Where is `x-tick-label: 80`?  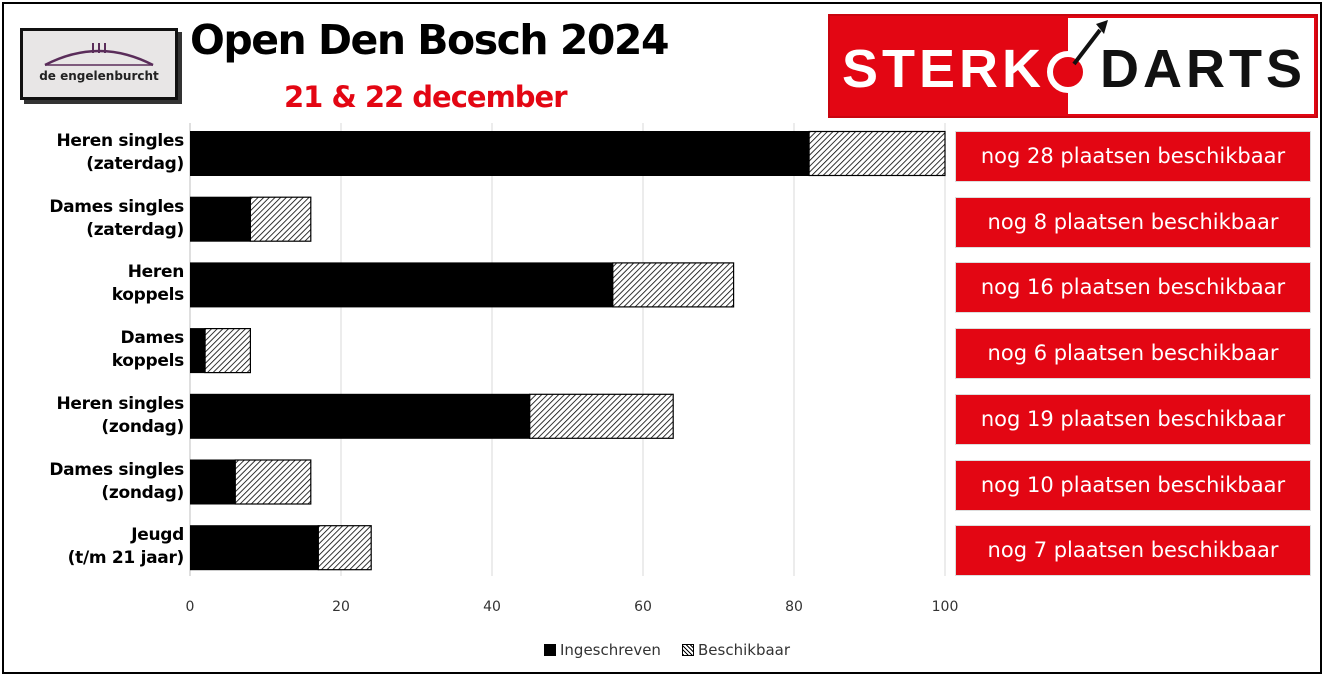 x-tick-label: 80 is located at coordinates (794, 607).